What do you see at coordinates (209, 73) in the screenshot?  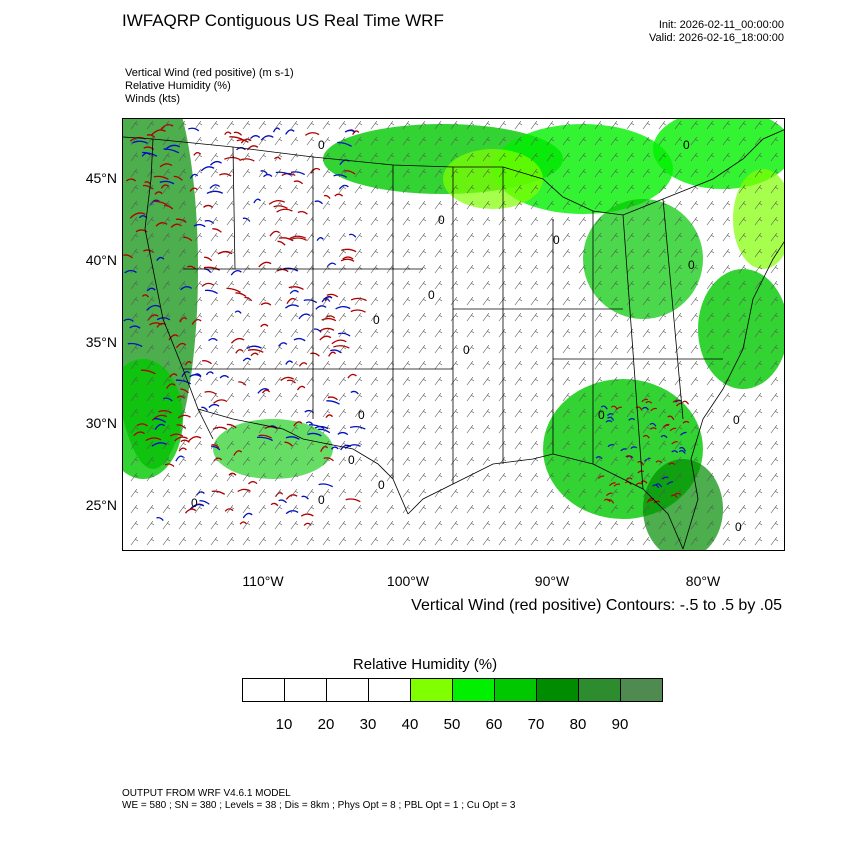 I see `field-label-vertical-wind: Vertical Wind (red positive) (m s-1)` at bounding box center [209, 73].